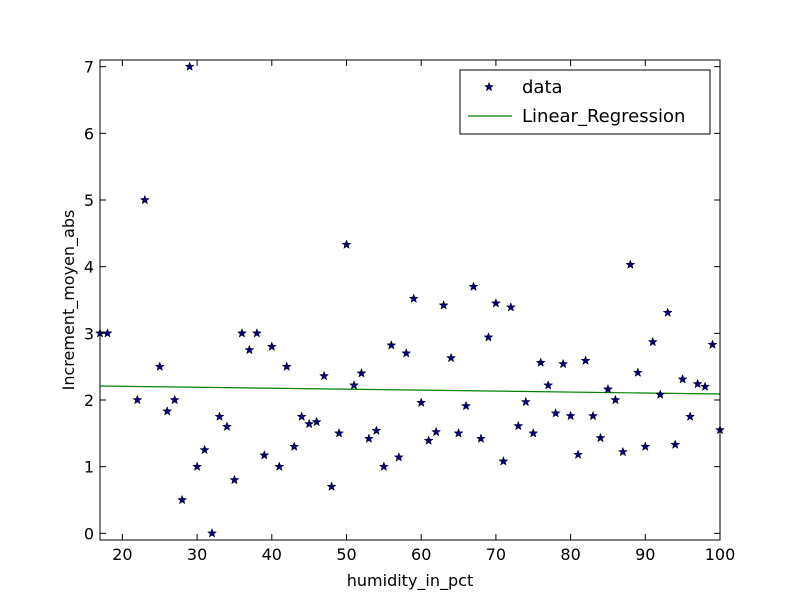 Image resolution: width=800 pixels, height=600 pixels. Describe the element at coordinates (272, 554) in the screenshot. I see `x-tick-label: 40` at that location.